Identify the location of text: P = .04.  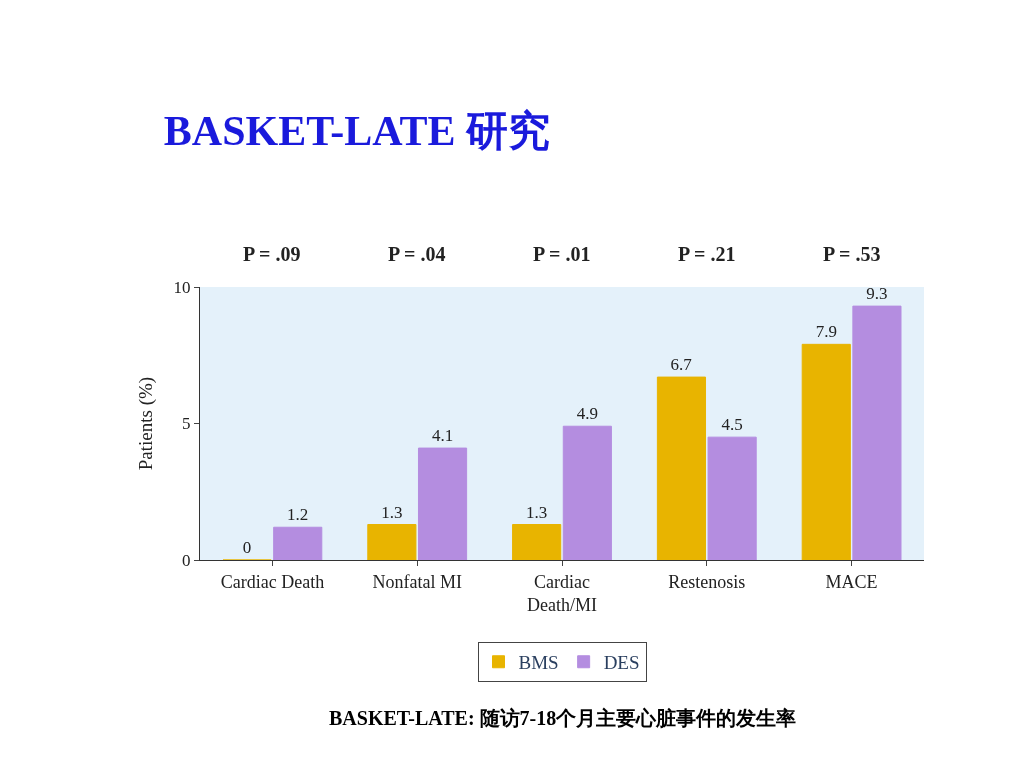
(417, 254).